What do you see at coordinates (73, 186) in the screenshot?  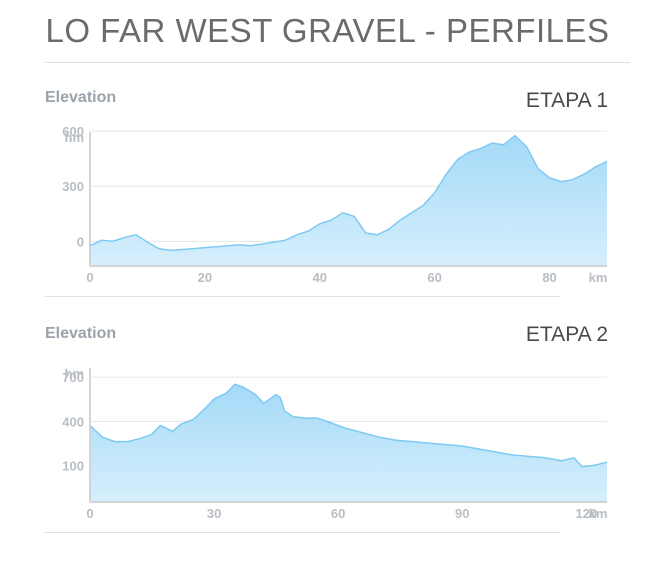 I see `y-tick-label-1: 300` at bounding box center [73, 186].